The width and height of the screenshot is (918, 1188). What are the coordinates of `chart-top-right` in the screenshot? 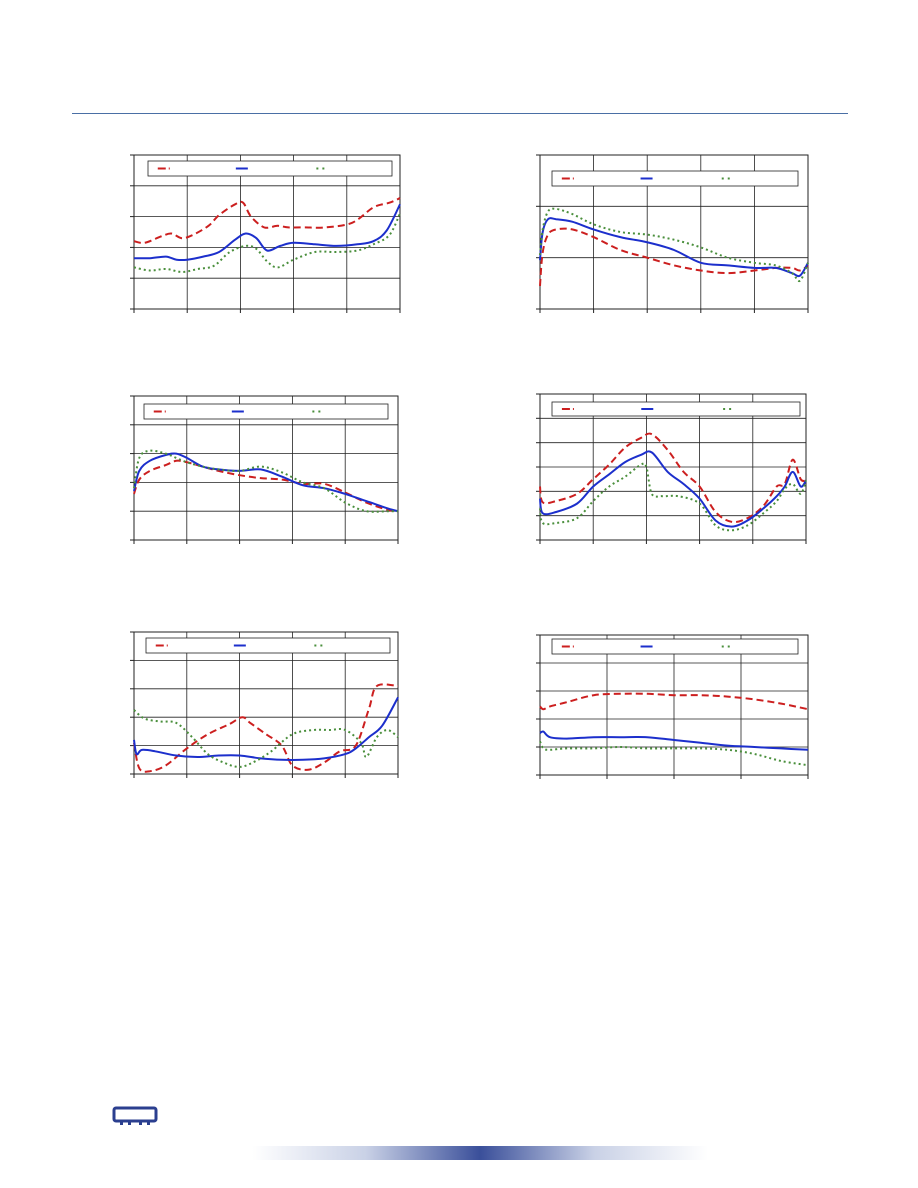 It's located at (672, 234).